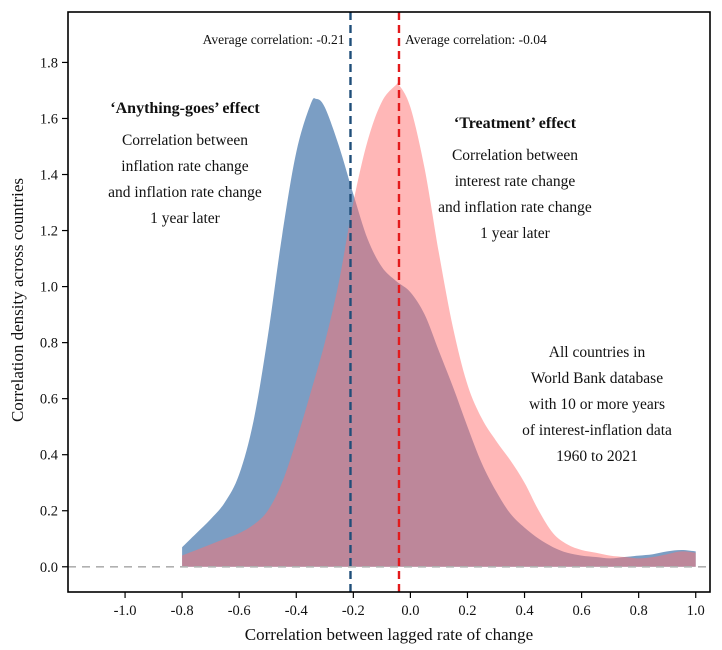  Describe the element at coordinates (49, 288) in the screenshot. I see `y-tick-label: 1.0` at that location.